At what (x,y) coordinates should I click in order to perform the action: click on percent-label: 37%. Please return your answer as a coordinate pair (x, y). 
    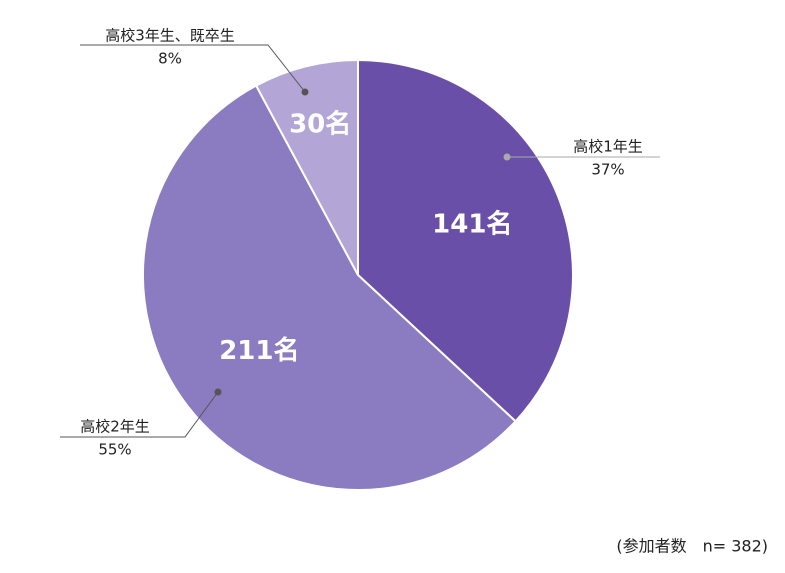
    Looking at the image, I should click on (607, 170).